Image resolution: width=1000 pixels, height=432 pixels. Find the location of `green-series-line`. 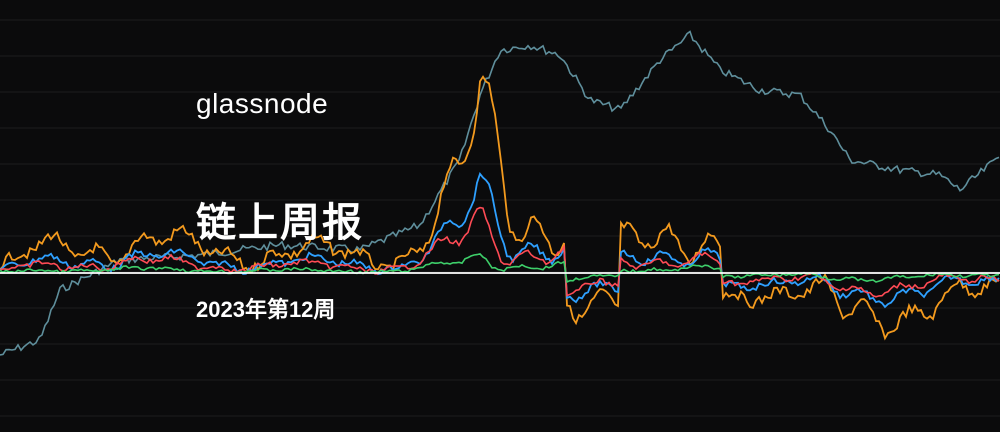

green-series-line is located at coordinates (500, 268).